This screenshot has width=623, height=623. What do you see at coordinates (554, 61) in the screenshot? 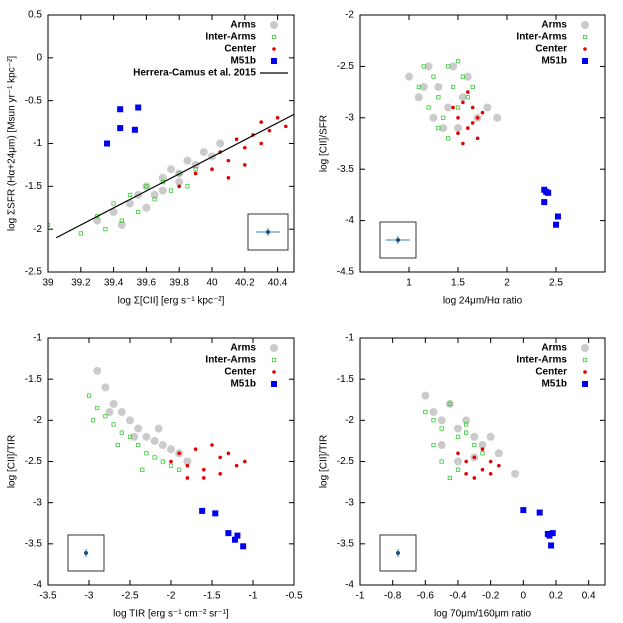
I see `legend-label: M51b` at bounding box center [554, 61].